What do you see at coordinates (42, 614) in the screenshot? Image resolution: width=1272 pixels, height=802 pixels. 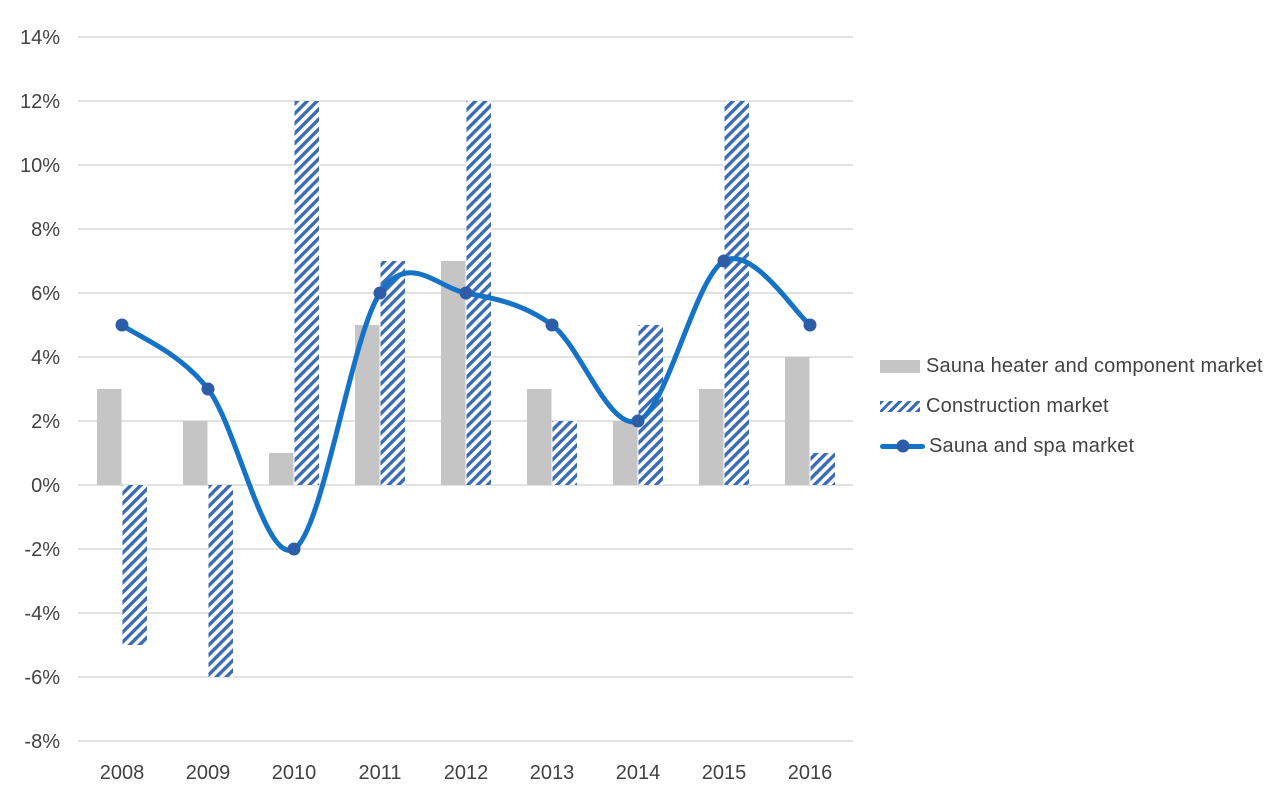 I see `y-axis-tick-label: -4%` at bounding box center [42, 614].